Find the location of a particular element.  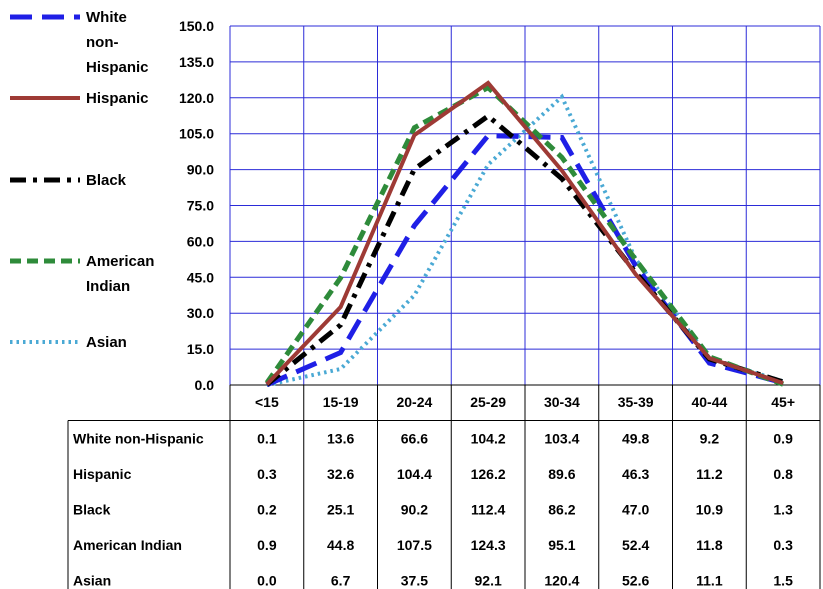

table-row-label: Hispanic is located at coordinates (102, 474).